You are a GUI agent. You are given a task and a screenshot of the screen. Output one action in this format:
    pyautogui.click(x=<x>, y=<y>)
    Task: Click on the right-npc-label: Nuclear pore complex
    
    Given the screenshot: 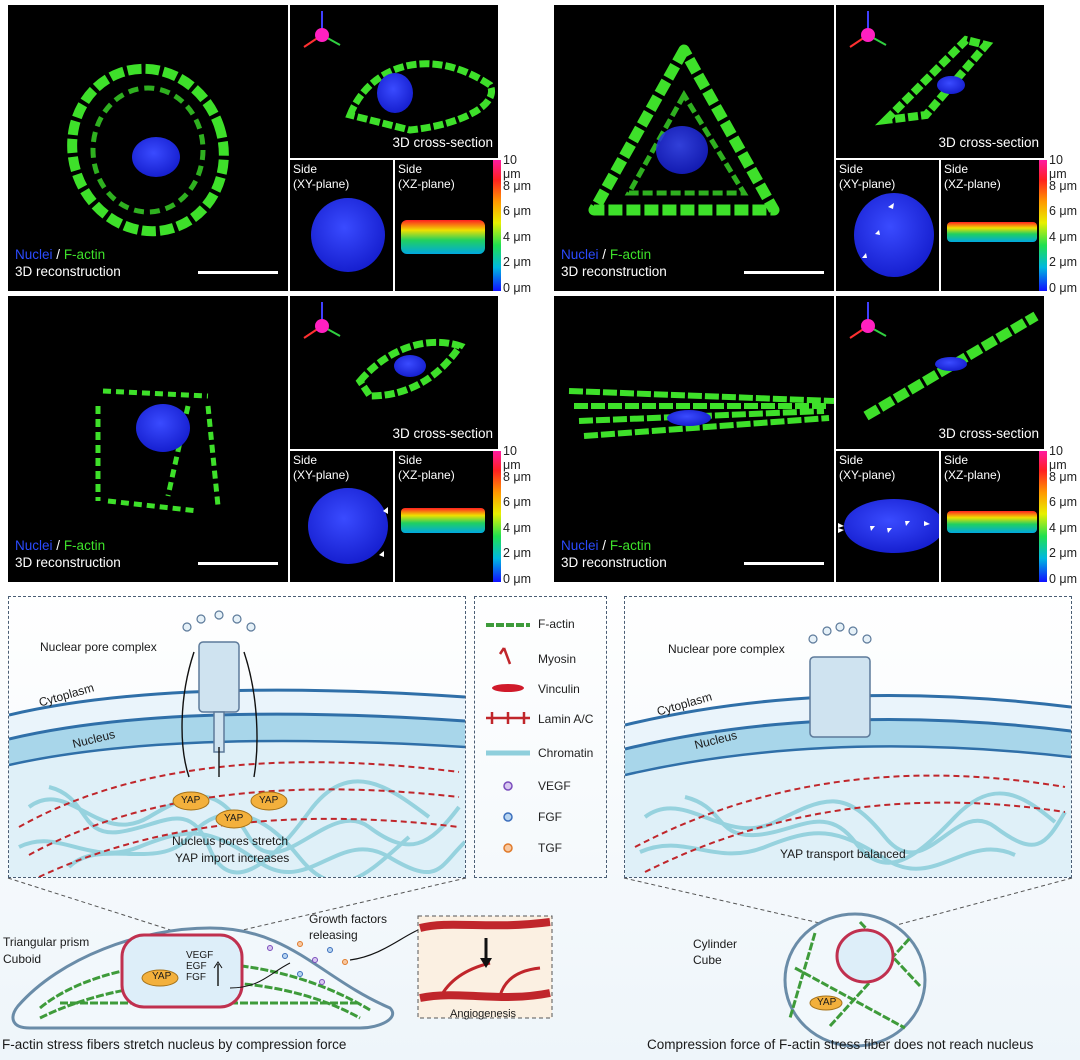 What is the action you would take?
    pyautogui.click(x=726, y=649)
    